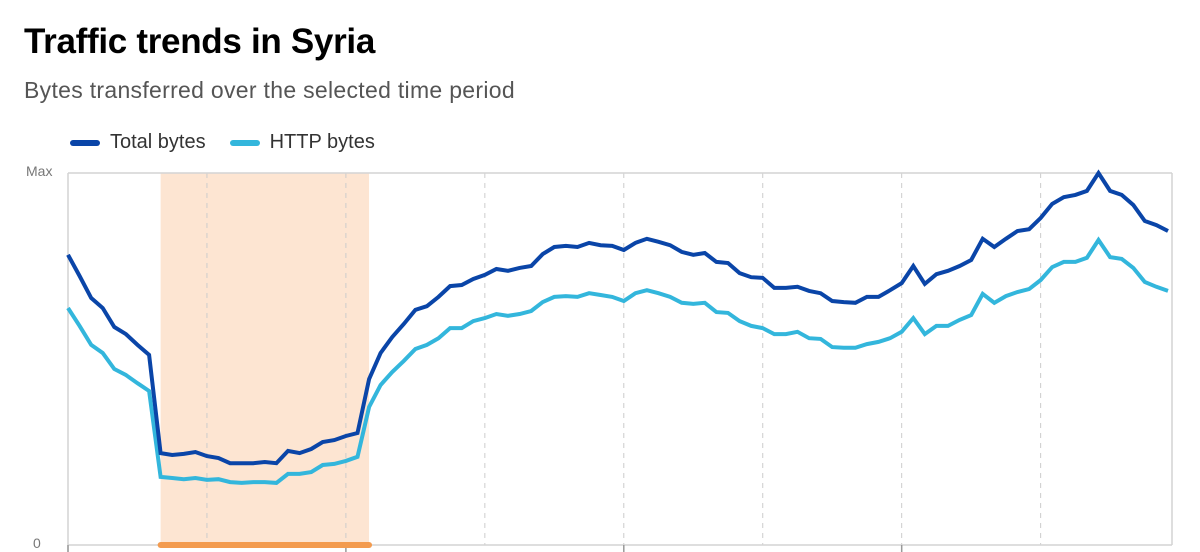 Image resolution: width=1200 pixels, height=552 pixels. I want to click on legend-label-http: HTTP bytes, so click(322, 142).